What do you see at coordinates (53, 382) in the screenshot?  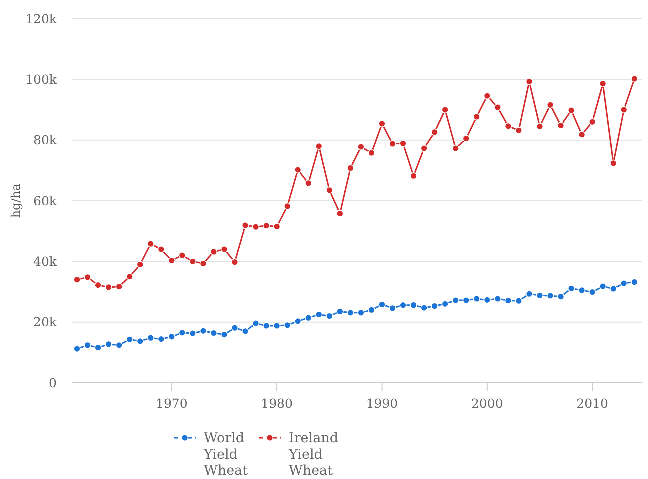 I see `y-tick-label: 0` at bounding box center [53, 382].